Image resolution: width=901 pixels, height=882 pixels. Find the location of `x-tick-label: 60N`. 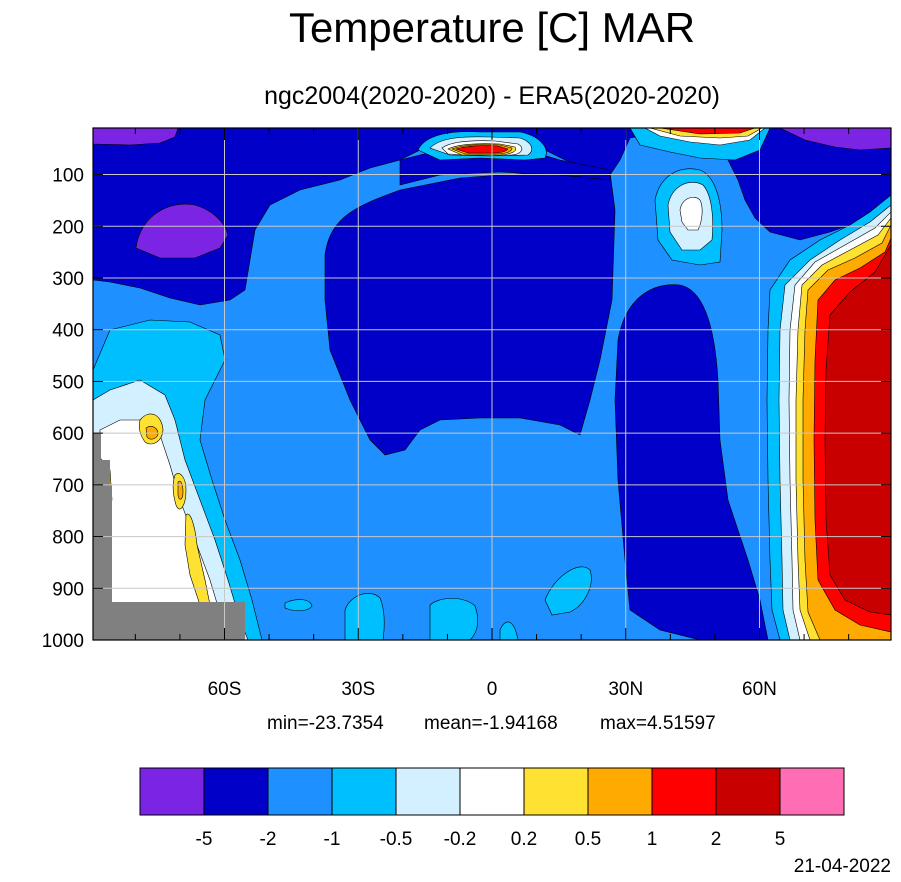

x-tick-label: 60N is located at coordinates (759, 689).